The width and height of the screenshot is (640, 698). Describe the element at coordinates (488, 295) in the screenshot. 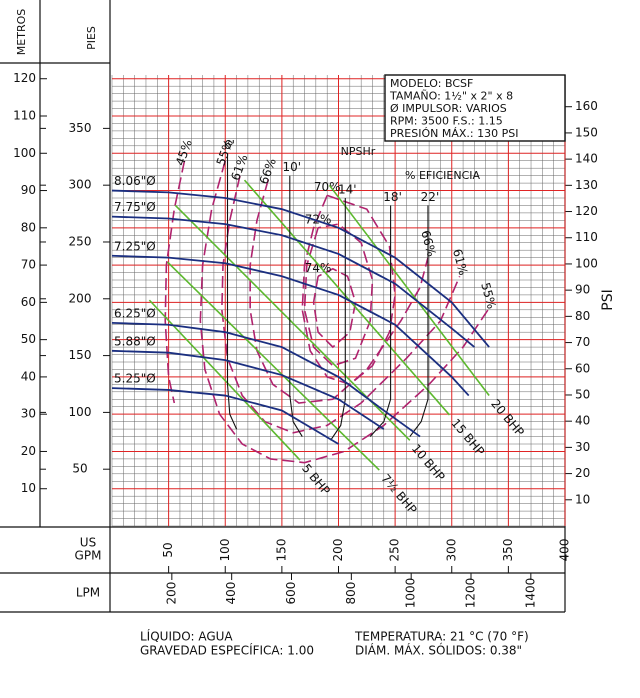

I see `efficiency-label: 55%` at that location.